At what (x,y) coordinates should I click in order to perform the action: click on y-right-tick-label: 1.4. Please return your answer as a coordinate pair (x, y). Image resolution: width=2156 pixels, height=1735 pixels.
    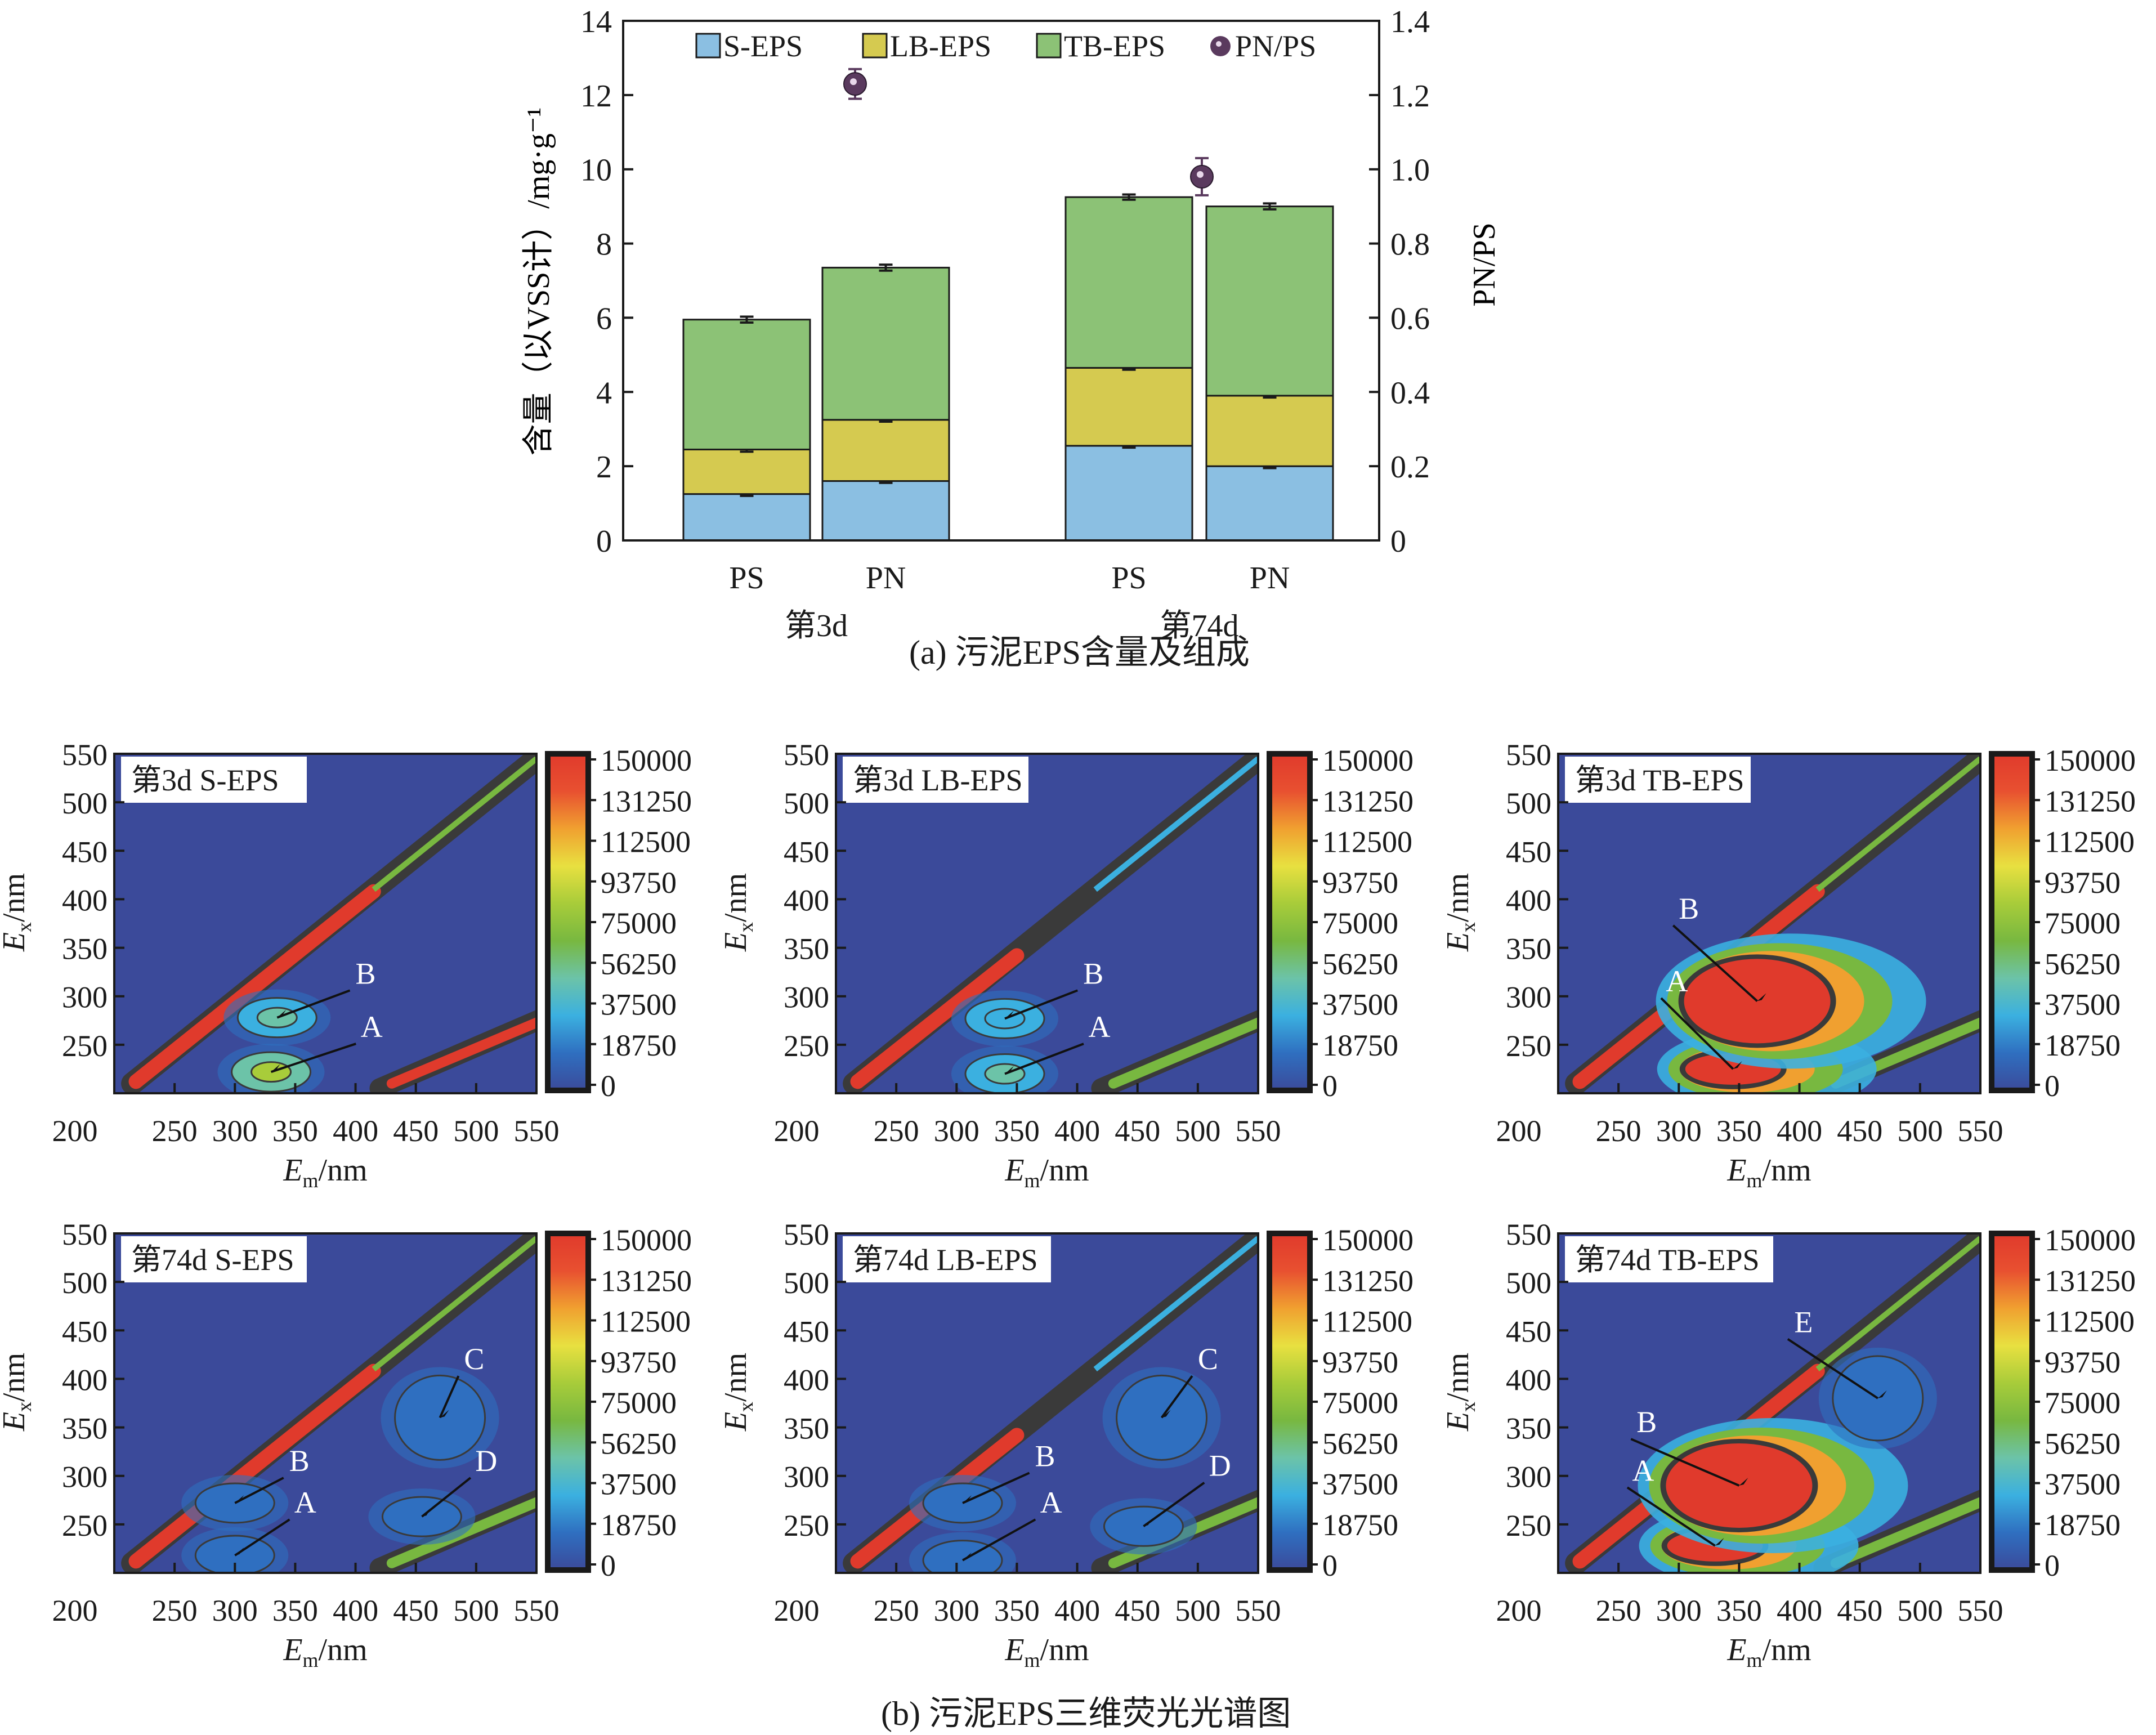
    Looking at the image, I should click on (1410, 22).